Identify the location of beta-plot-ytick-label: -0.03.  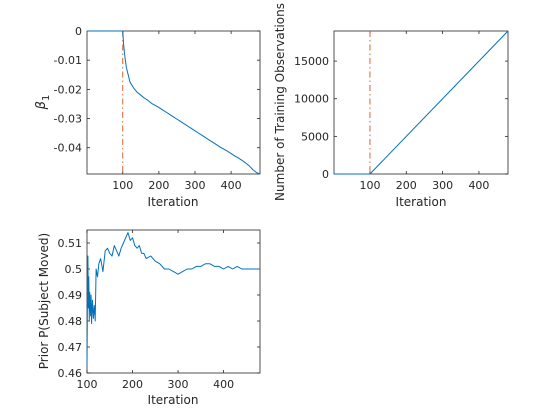
(68, 119).